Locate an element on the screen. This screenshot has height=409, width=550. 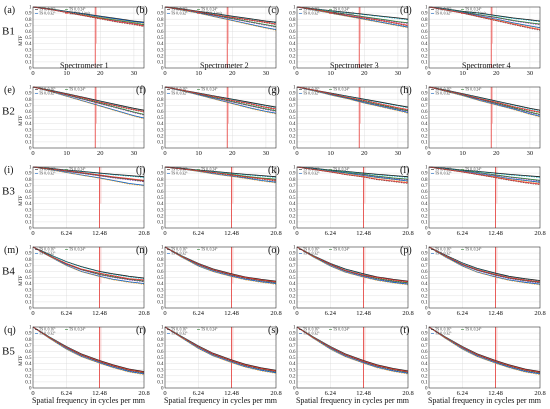
row-label: B4 is located at coordinates (8, 271).